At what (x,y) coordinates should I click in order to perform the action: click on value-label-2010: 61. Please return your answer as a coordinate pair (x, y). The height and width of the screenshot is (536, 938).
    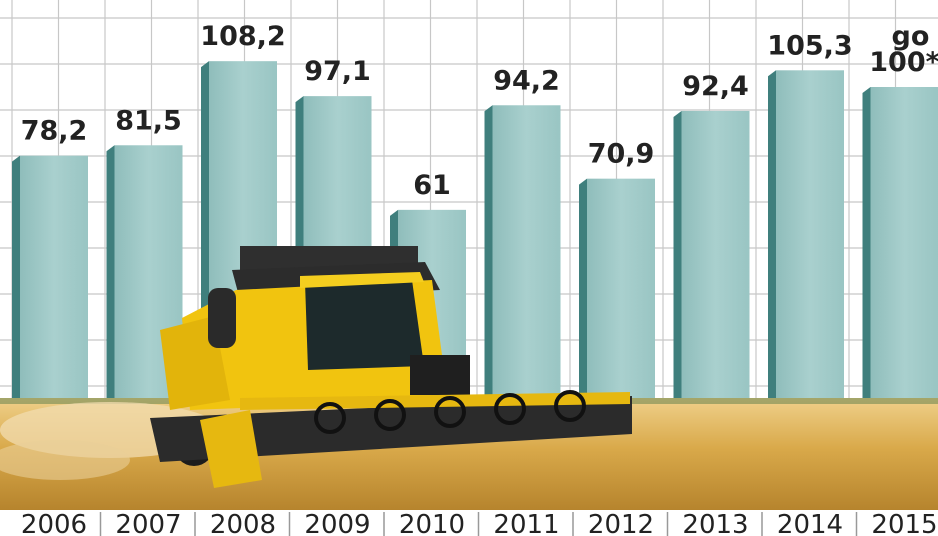
    Looking at the image, I should click on (432, 185).